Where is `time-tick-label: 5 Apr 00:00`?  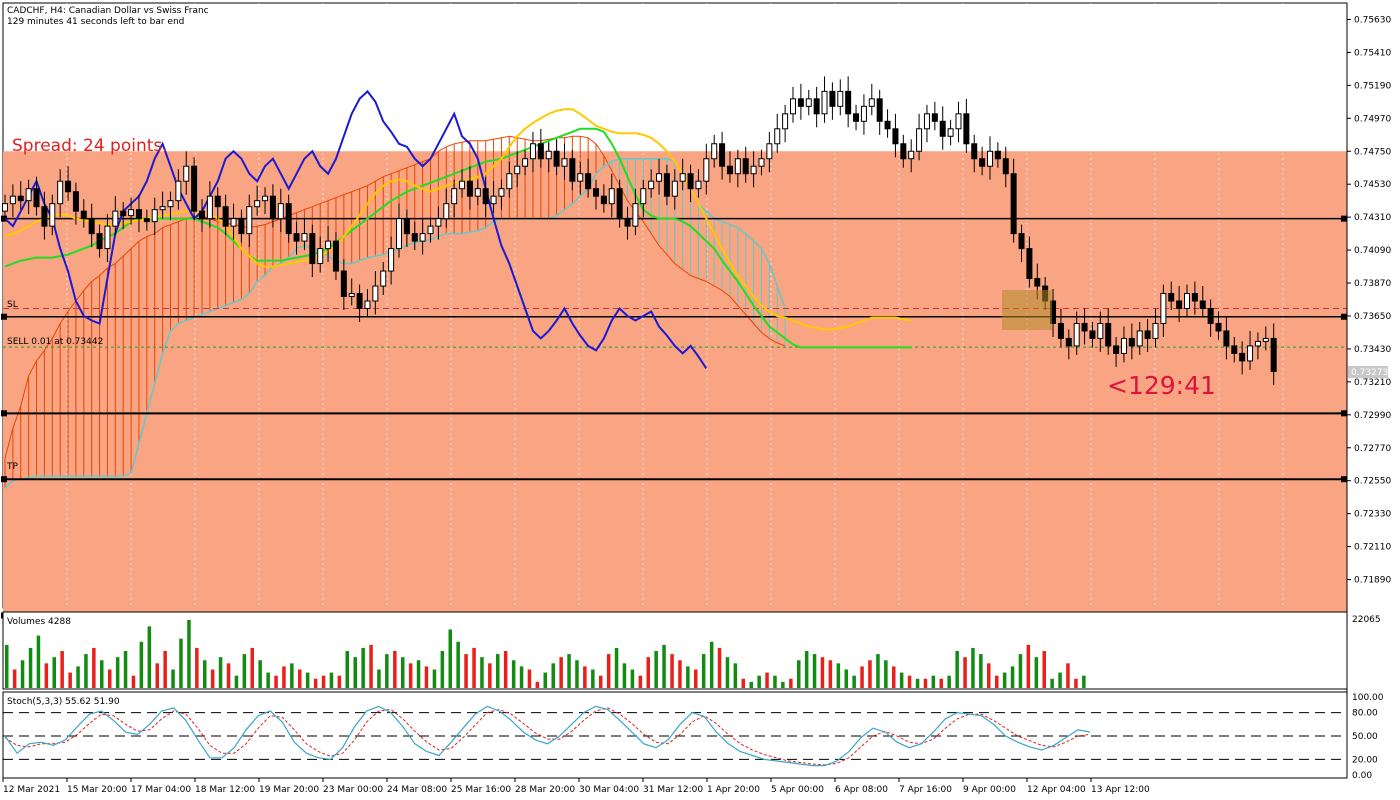
time-tick-label: 5 Apr 00:00 is located at coordinates (797, 790).